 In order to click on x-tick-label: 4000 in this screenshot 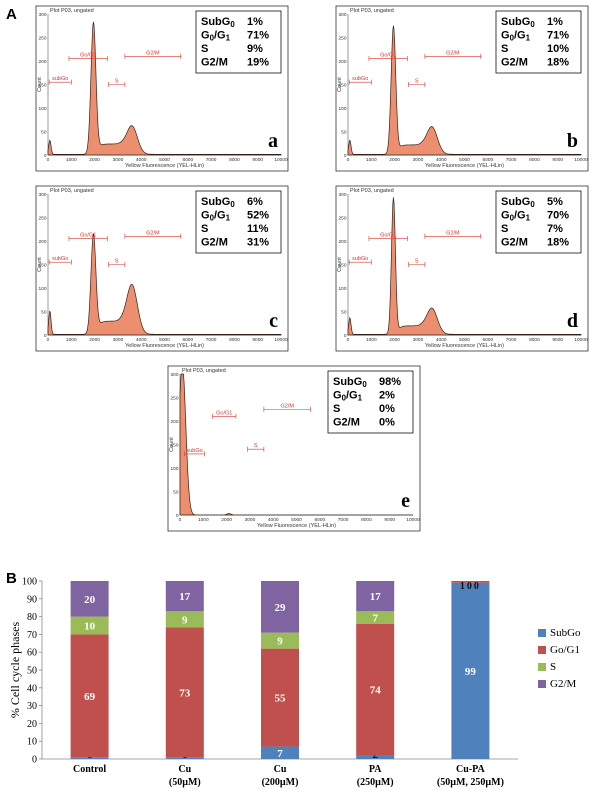, I will do `click(141, 340)`.